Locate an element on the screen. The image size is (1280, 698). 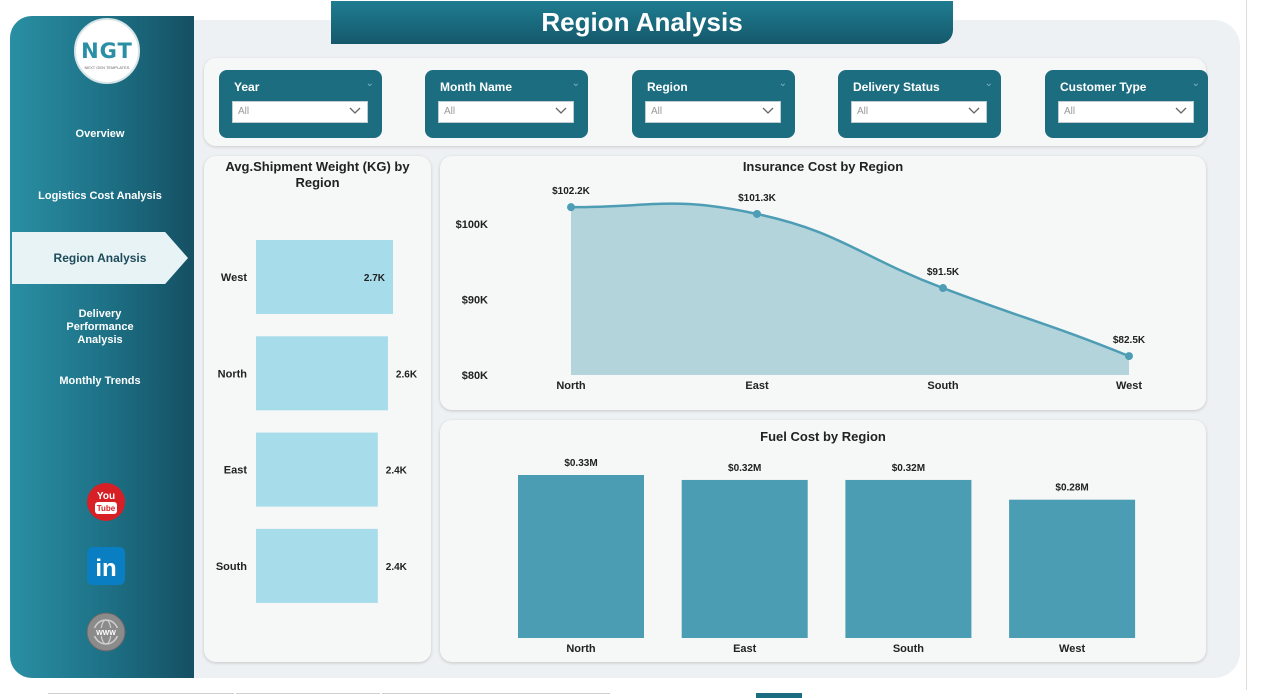
filter-customer-type-dropdown: All is located at coordinates (1126, 112).